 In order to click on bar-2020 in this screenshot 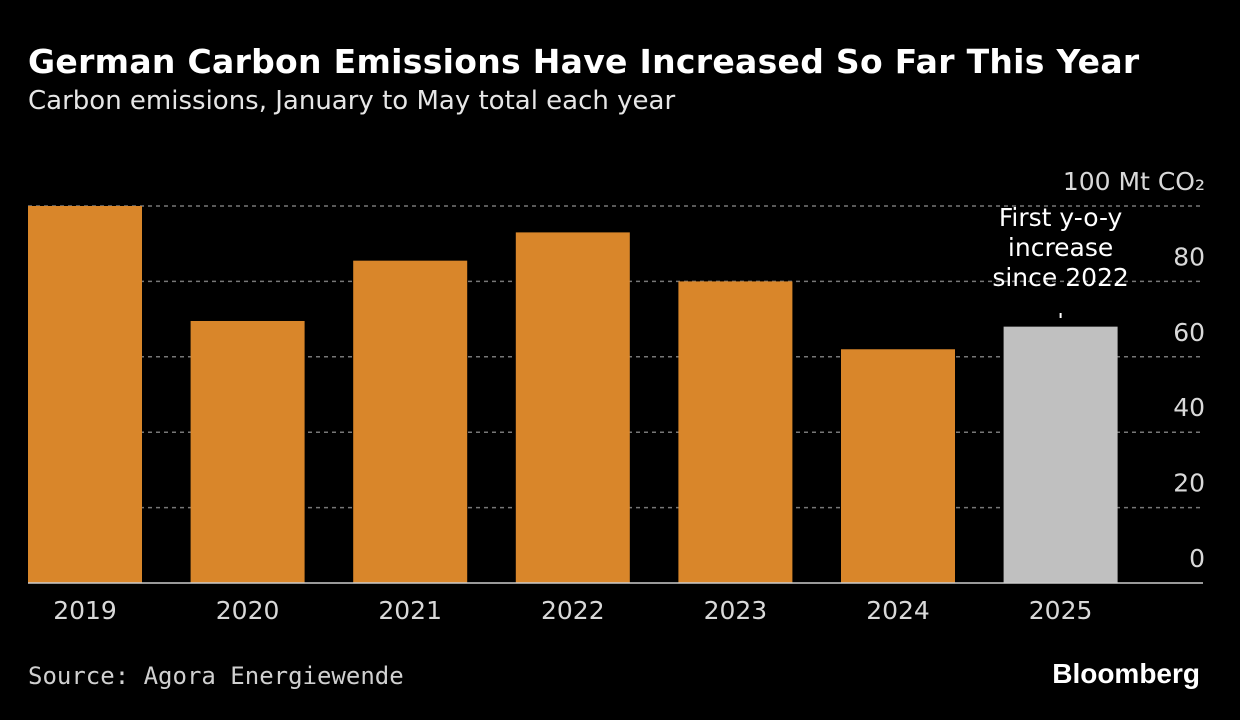, I will do `click(247, 451)`.